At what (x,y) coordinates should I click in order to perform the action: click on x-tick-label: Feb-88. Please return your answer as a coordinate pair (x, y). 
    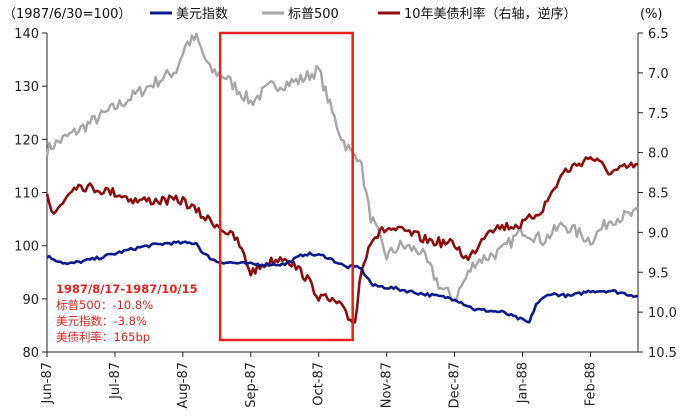
    Looking at the image, I should click on (590, 384).